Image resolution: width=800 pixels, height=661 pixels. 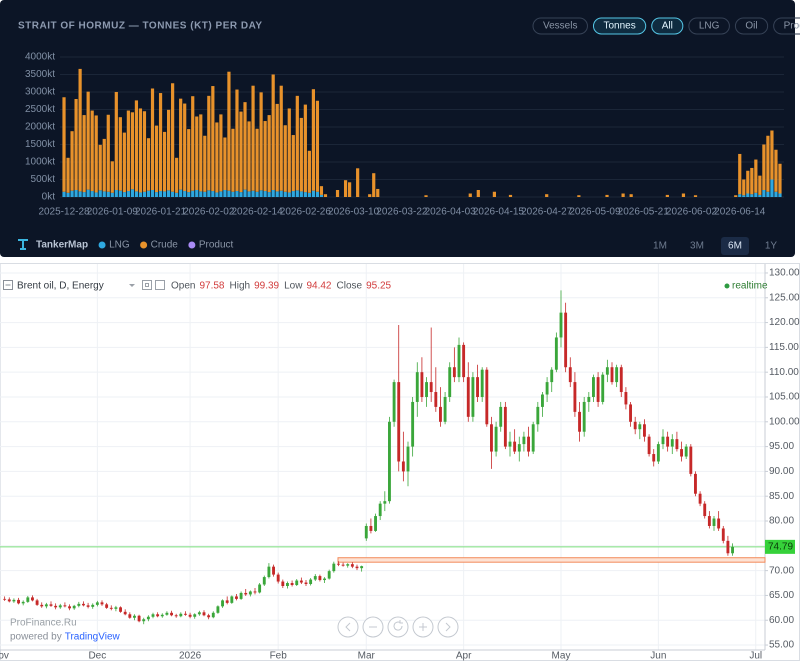 I want to click on range-button: 3M, so click(x=697, y=246).